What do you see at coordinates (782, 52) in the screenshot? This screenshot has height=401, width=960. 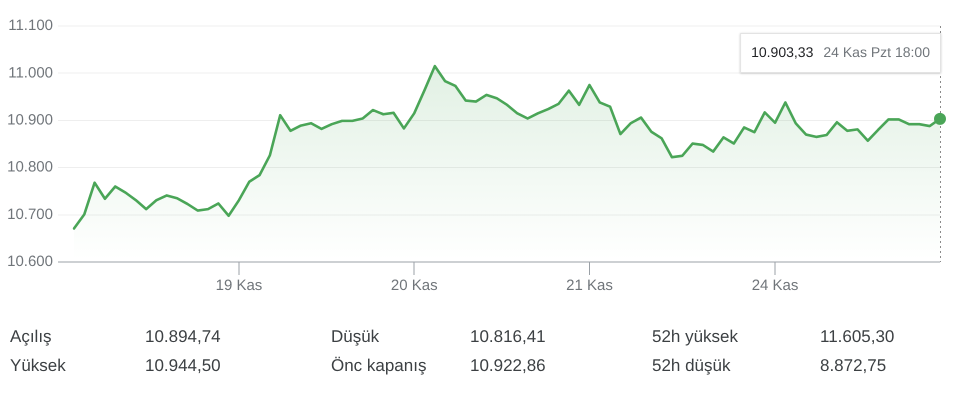 I see `annotation: 10.903,33` at bounding box center [782, 52].